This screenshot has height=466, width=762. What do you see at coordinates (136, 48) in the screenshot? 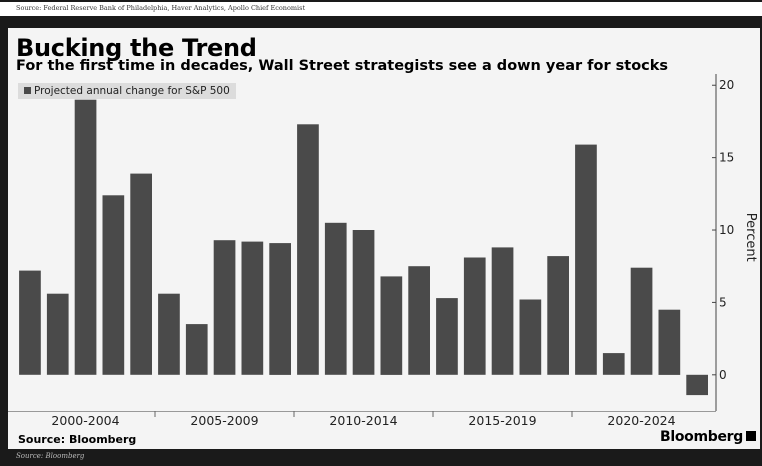
I see `chart-title: Bucking the Trend` at bounding box center [136, 48].